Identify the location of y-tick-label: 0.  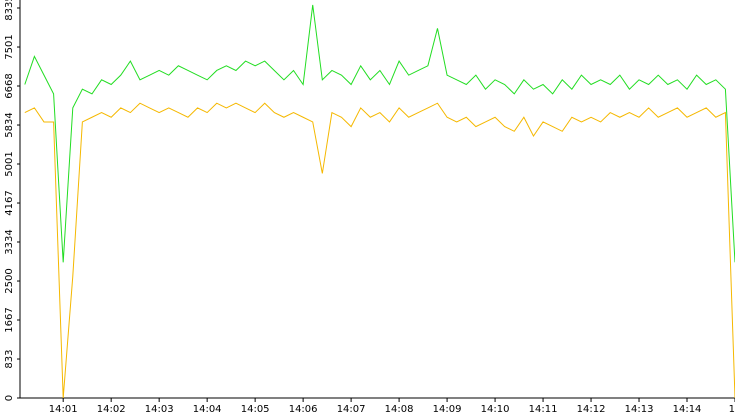
(9, 398).